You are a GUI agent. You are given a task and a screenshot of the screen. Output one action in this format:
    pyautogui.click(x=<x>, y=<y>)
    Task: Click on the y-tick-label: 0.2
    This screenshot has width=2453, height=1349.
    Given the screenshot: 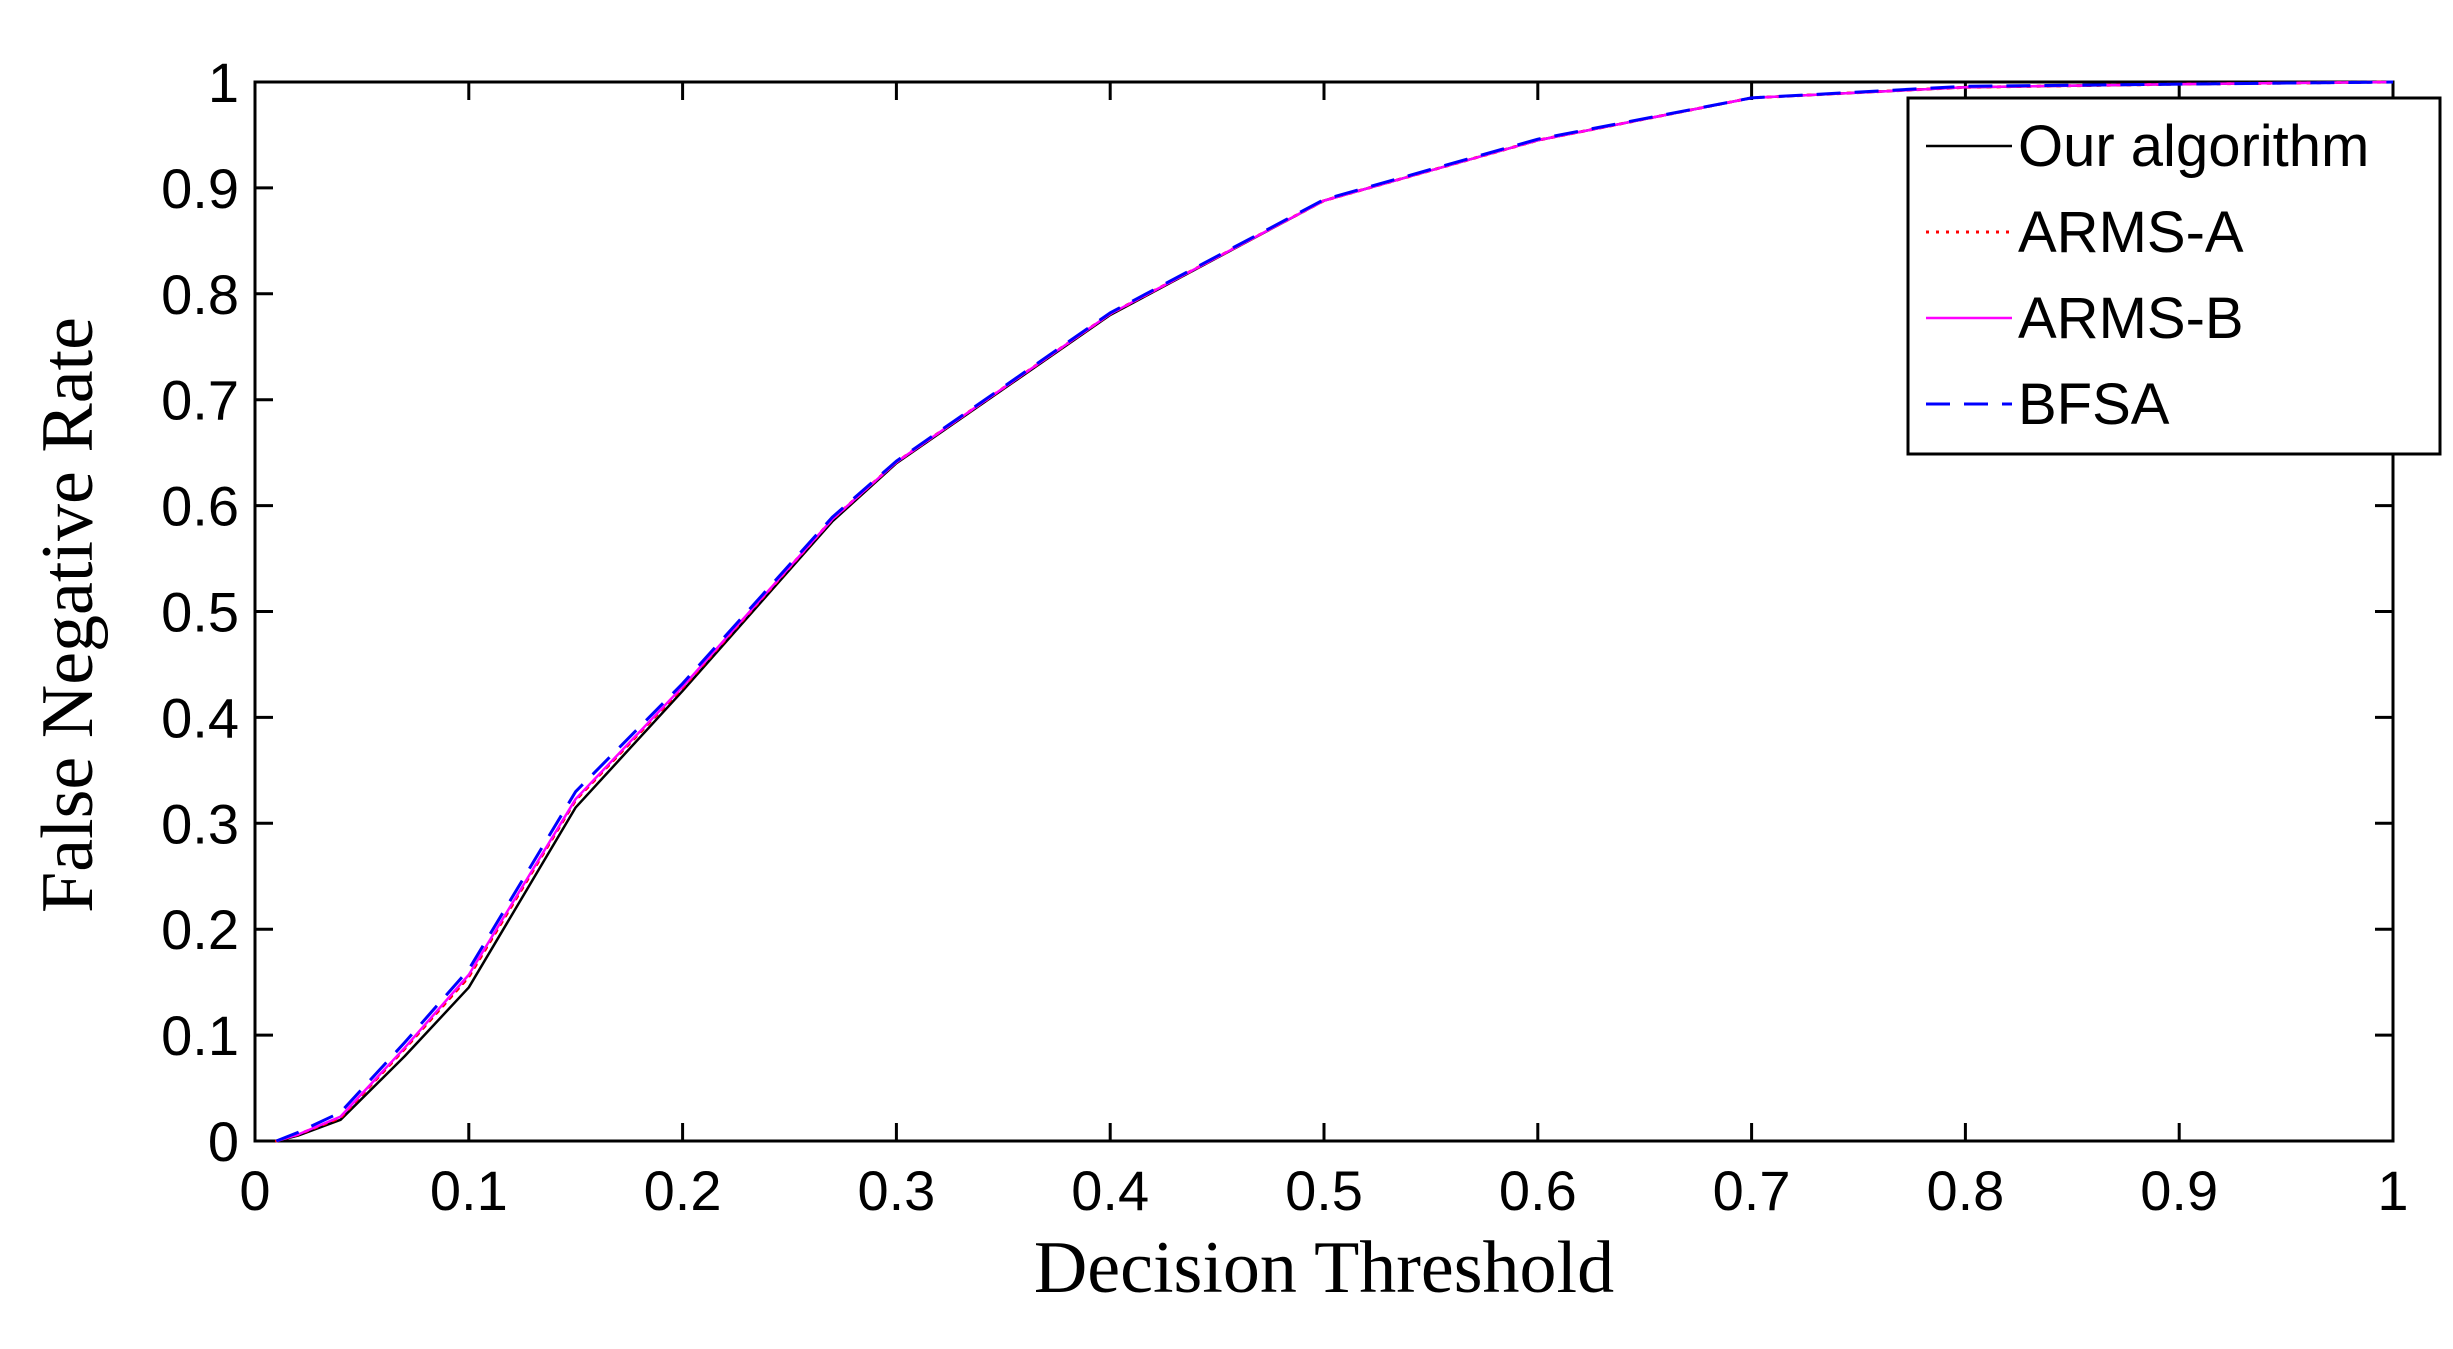 What is the action you would take?
    pyautogui.click(x=200, y=929)
    